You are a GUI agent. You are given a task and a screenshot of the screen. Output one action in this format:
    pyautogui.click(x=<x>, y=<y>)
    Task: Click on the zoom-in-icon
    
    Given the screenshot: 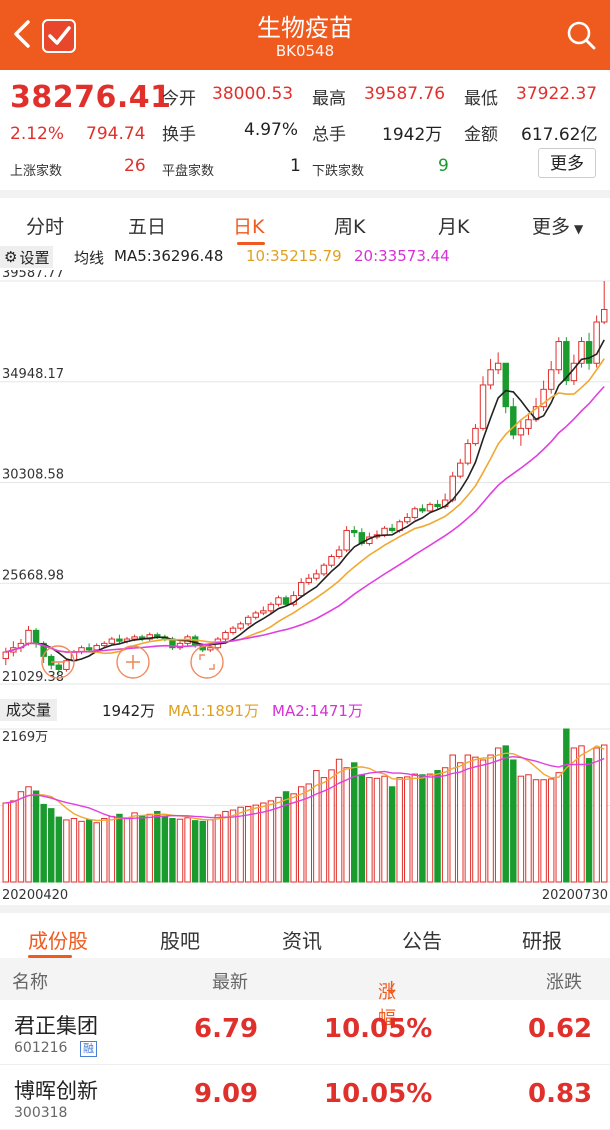 What is the action you would take?
    pyautogui.click(x=133, y=662)
    